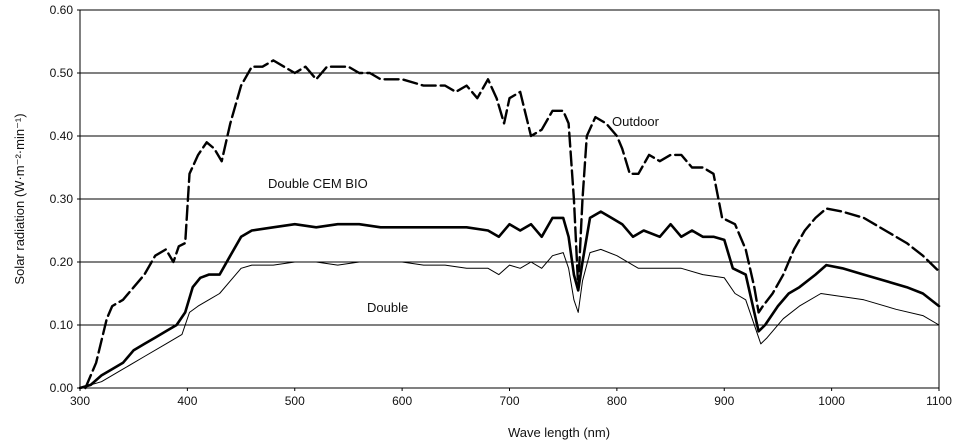  Describe the element at coordinates (62, 199) in the screenshot. I see `y-tick-label: 0.30` at that location.